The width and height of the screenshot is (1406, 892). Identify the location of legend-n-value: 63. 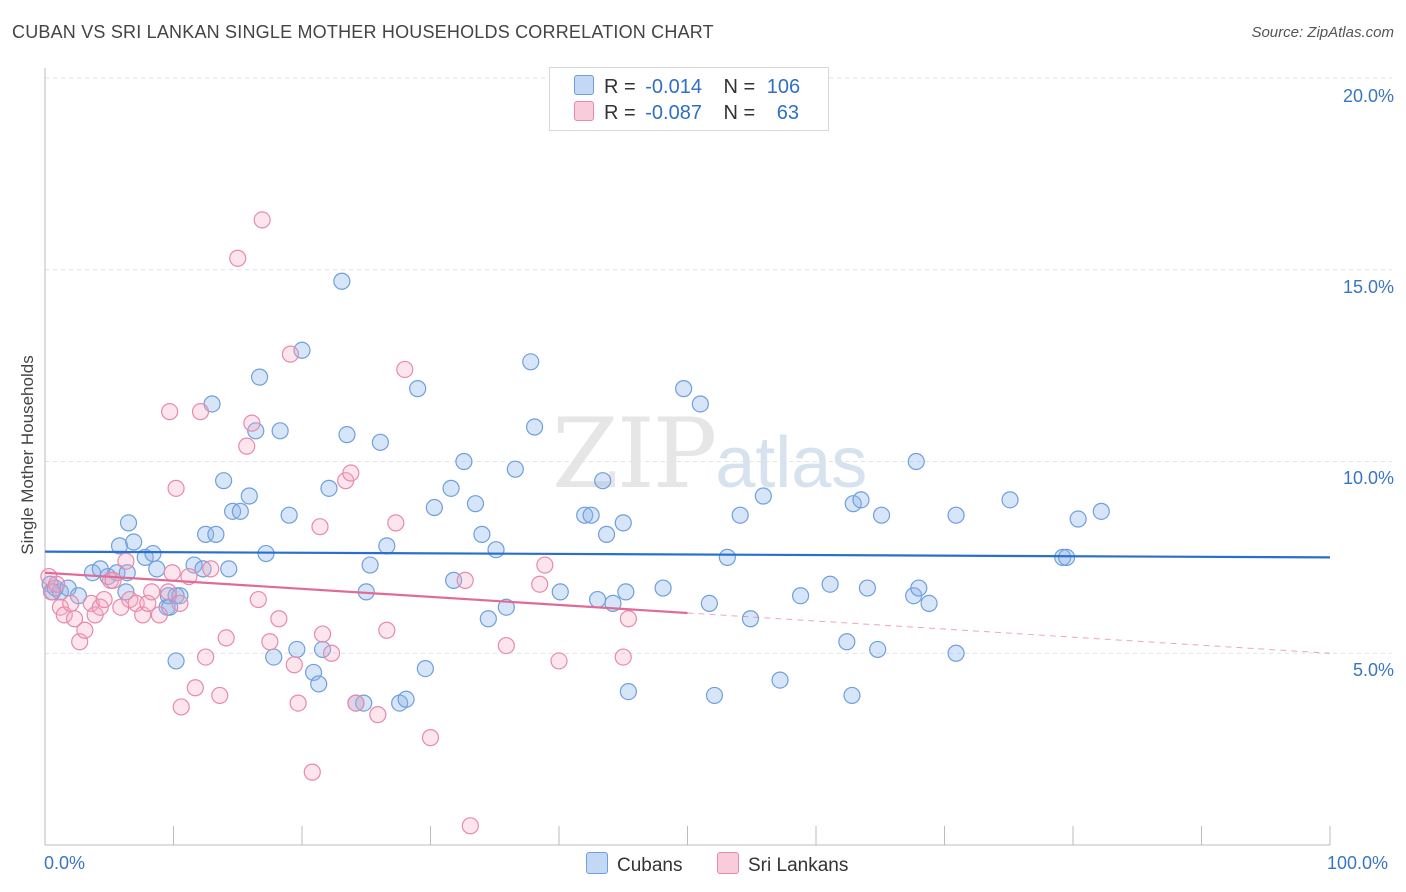
(788, 113).